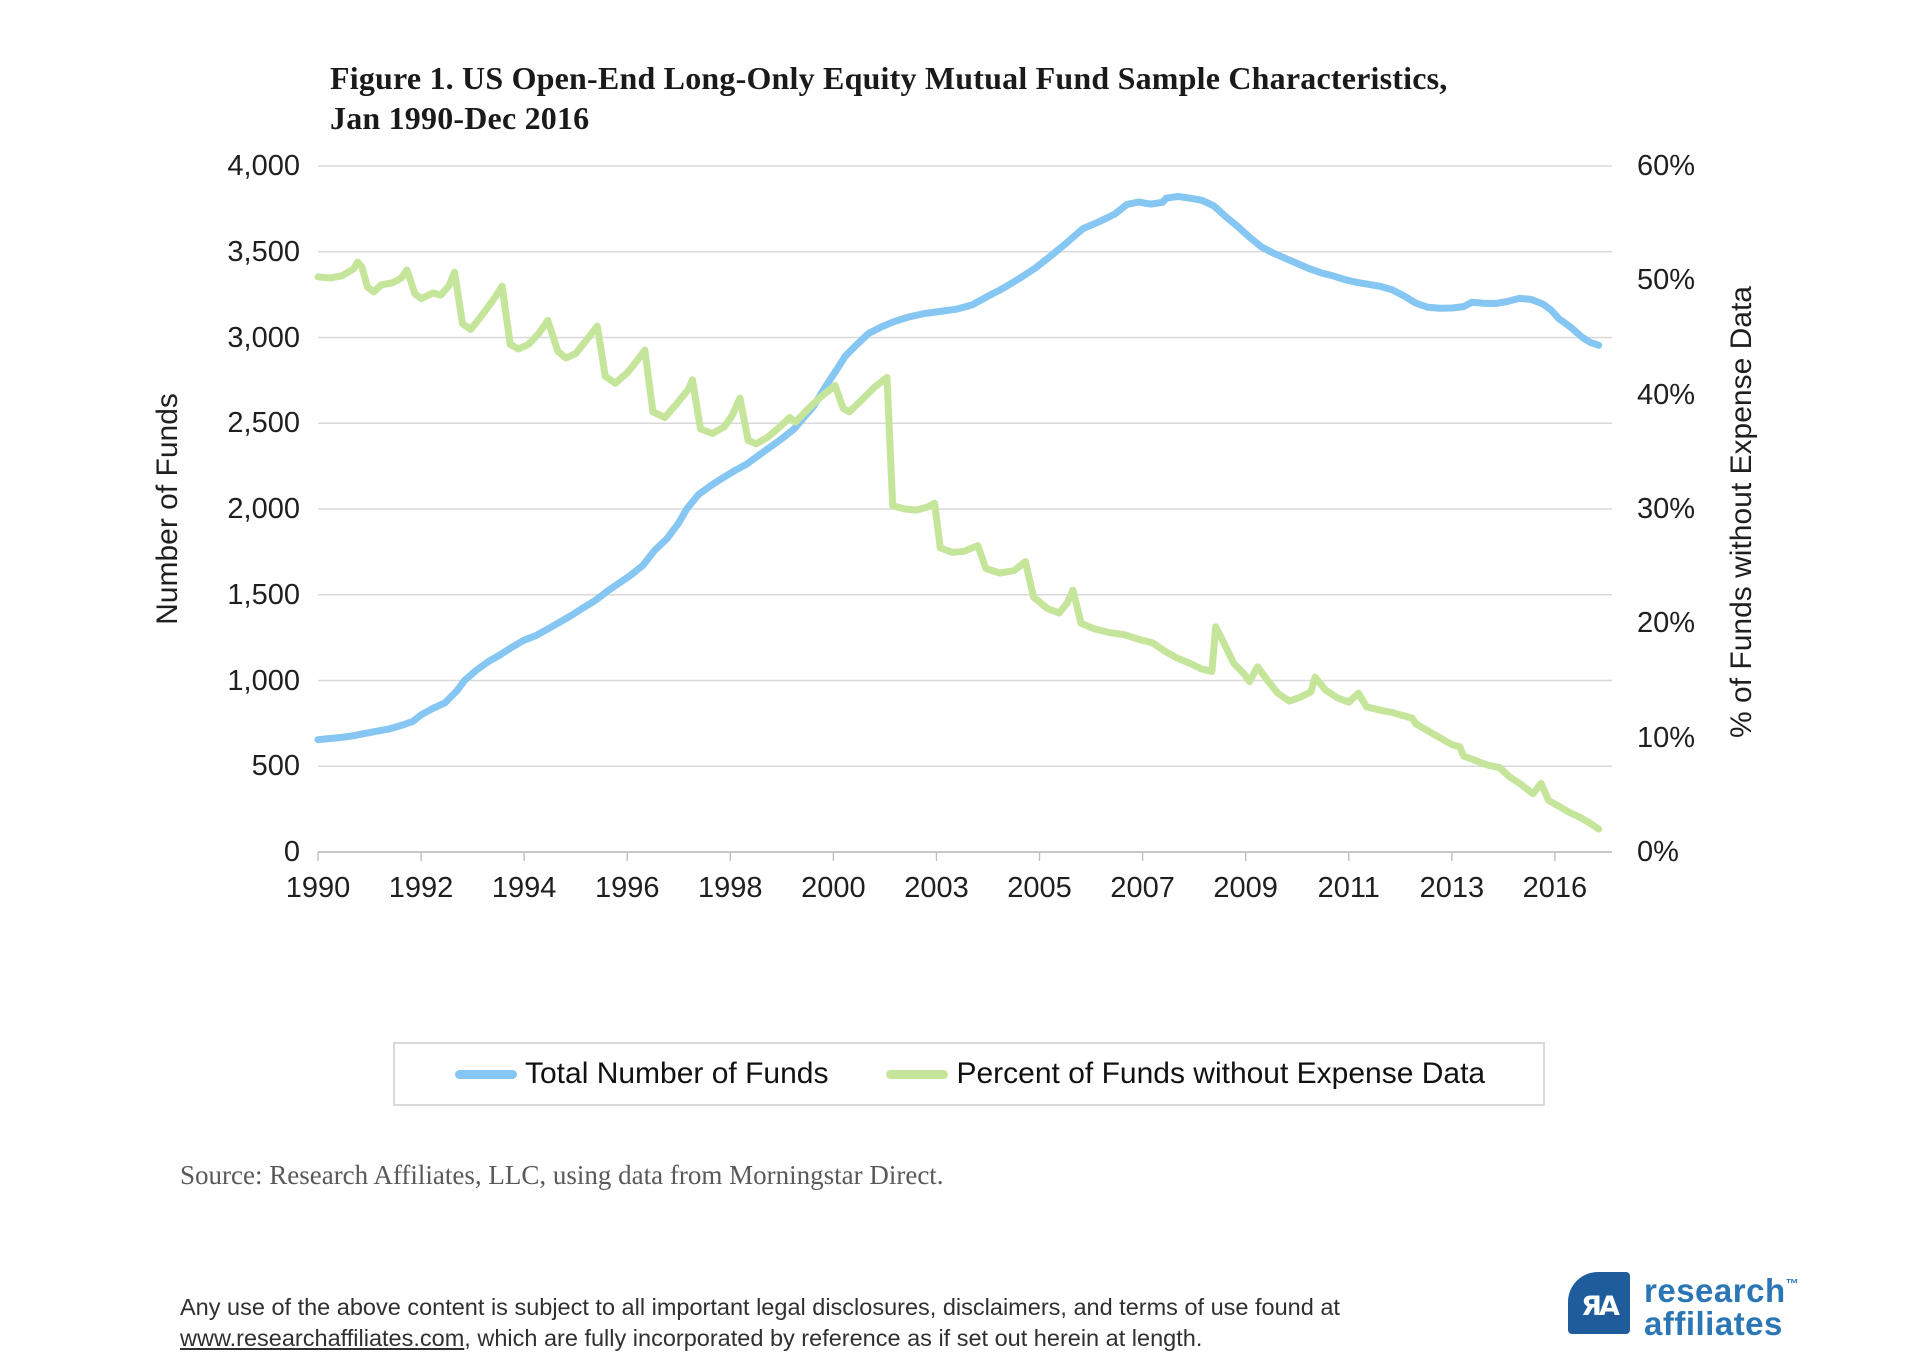 Image resolution: width=1920 pixels, height=1366 pixels. I want to click on legend-label-total-funds: Total Number of Funds, so click(677, 1073).